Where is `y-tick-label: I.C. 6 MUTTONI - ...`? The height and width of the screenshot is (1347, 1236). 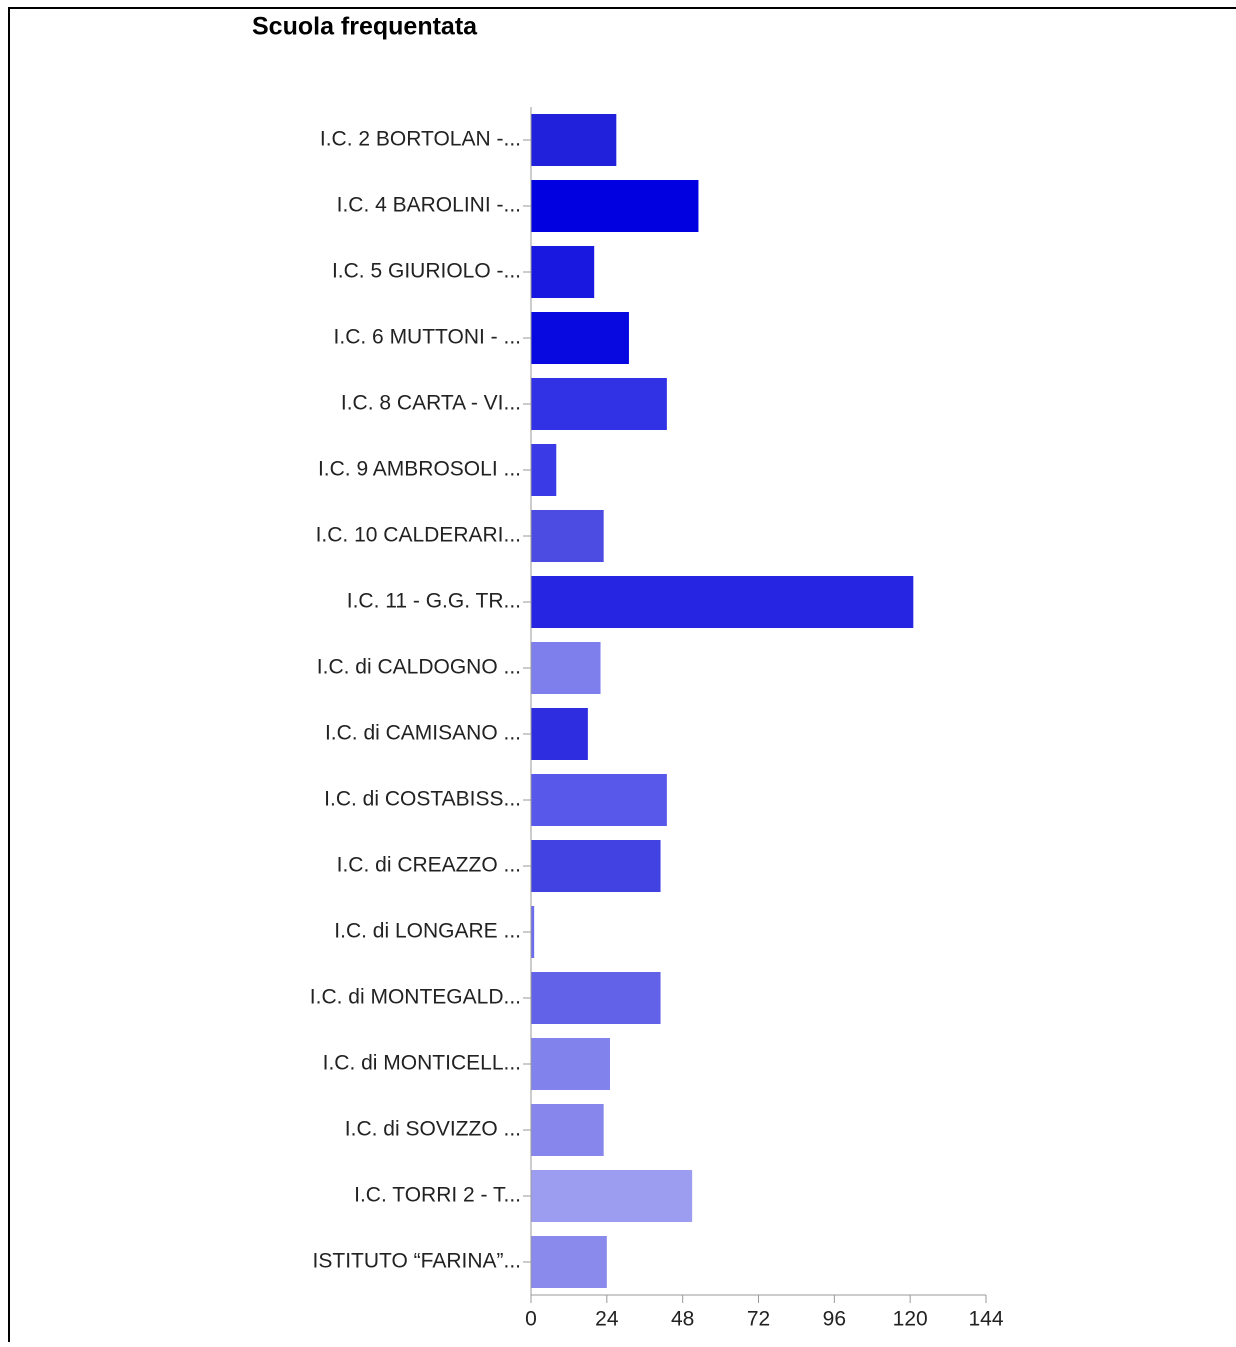 y-tick-label: I.C. 6 MUTTONI - ... is located at coordinates (427, 337).